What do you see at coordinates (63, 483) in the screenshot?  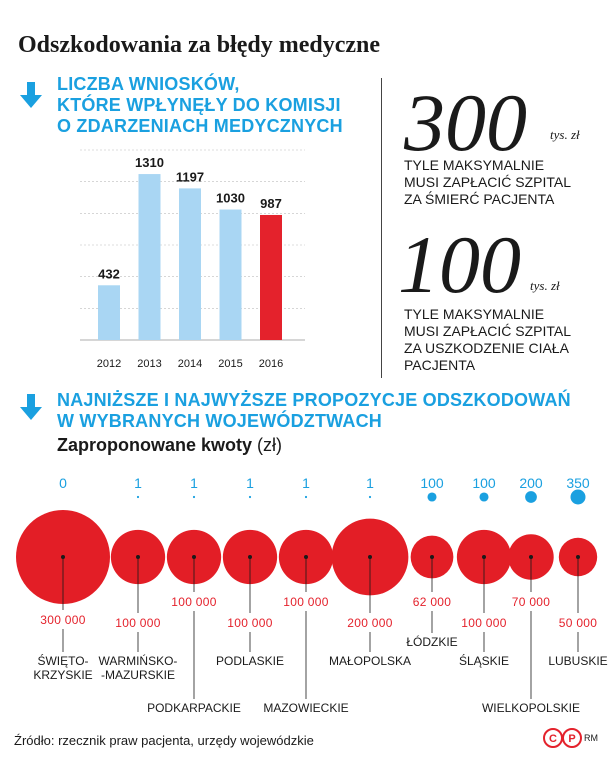 I see `min-value-label: 0` at bounding box center [63, 483].